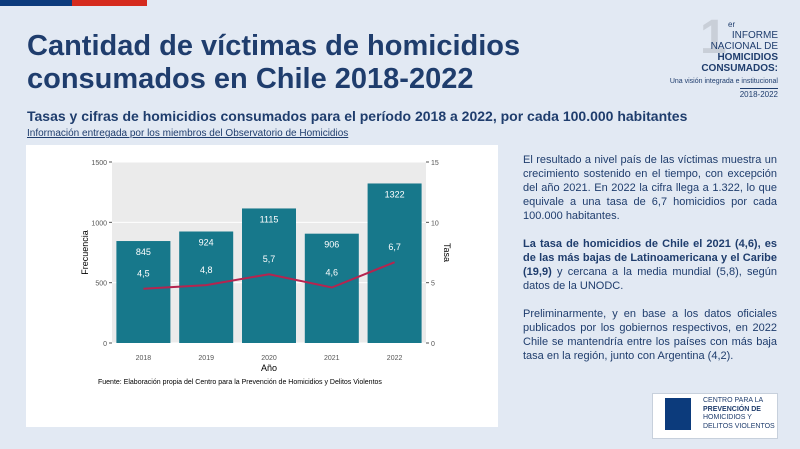 The width and height of the screenshot is (800, 449). I want to click on centro-line: PREVENCIÓN DE, so click(732, 409).